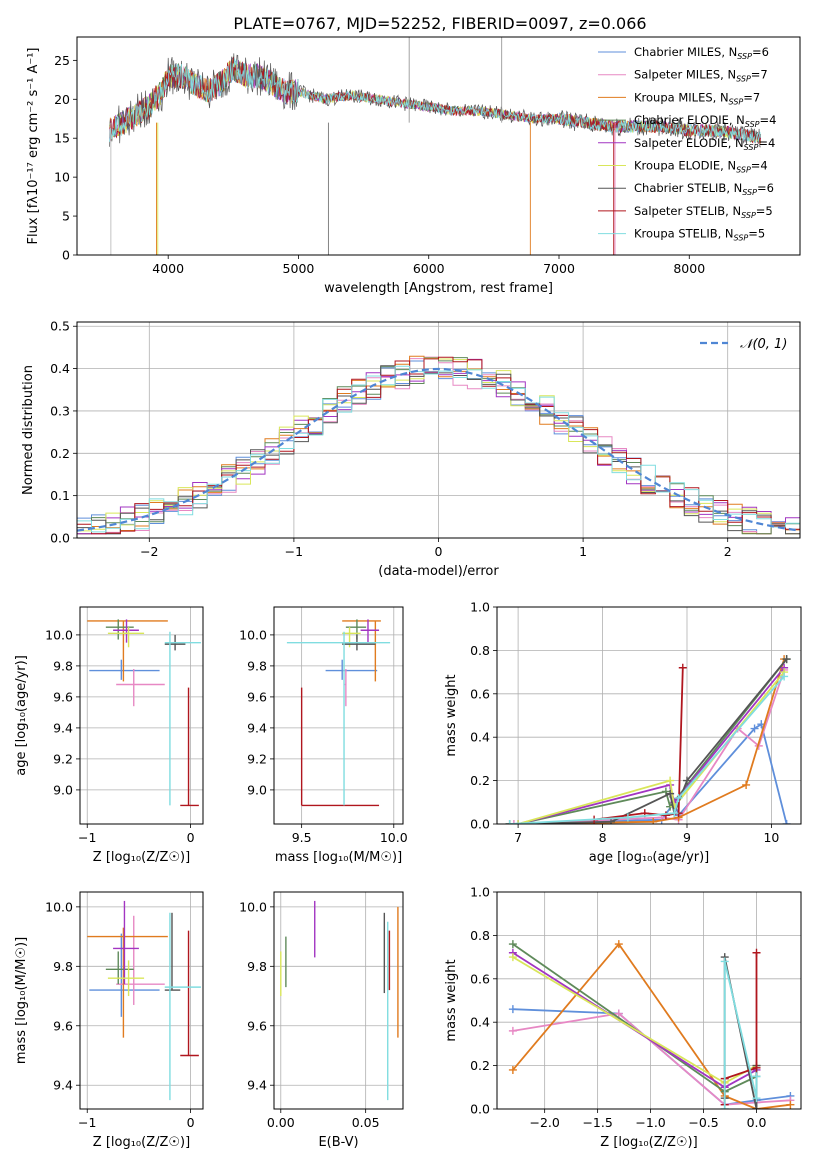  Describe the element at coordinates (480, 935) in the screenshot. I see `y-tick-label: 0.8` at that location.